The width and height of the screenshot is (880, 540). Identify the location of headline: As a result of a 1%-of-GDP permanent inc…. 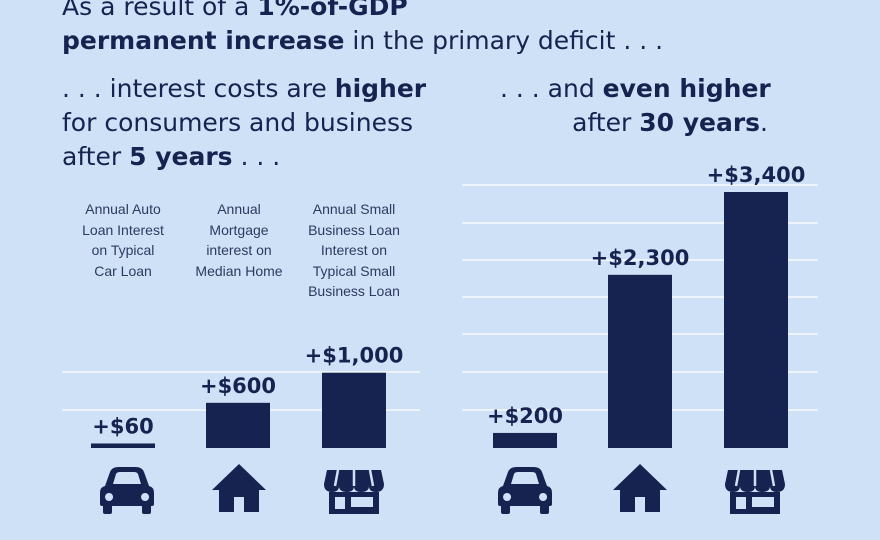
(362, 29).